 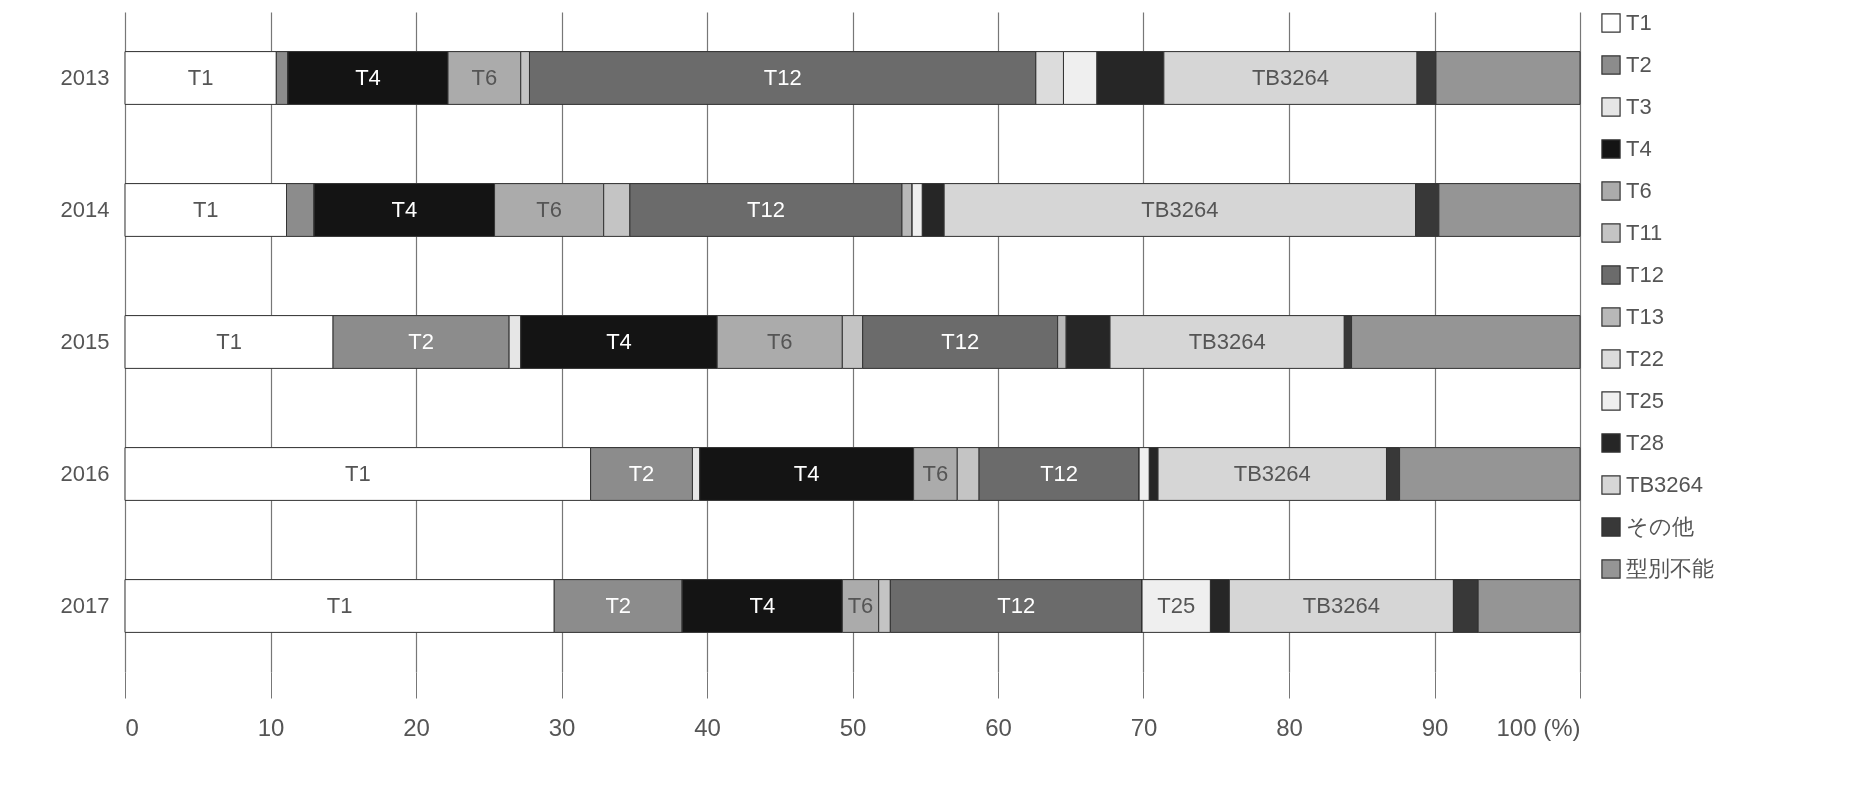 I want to click on legend-label: T28, so click(x=1645, y=442).